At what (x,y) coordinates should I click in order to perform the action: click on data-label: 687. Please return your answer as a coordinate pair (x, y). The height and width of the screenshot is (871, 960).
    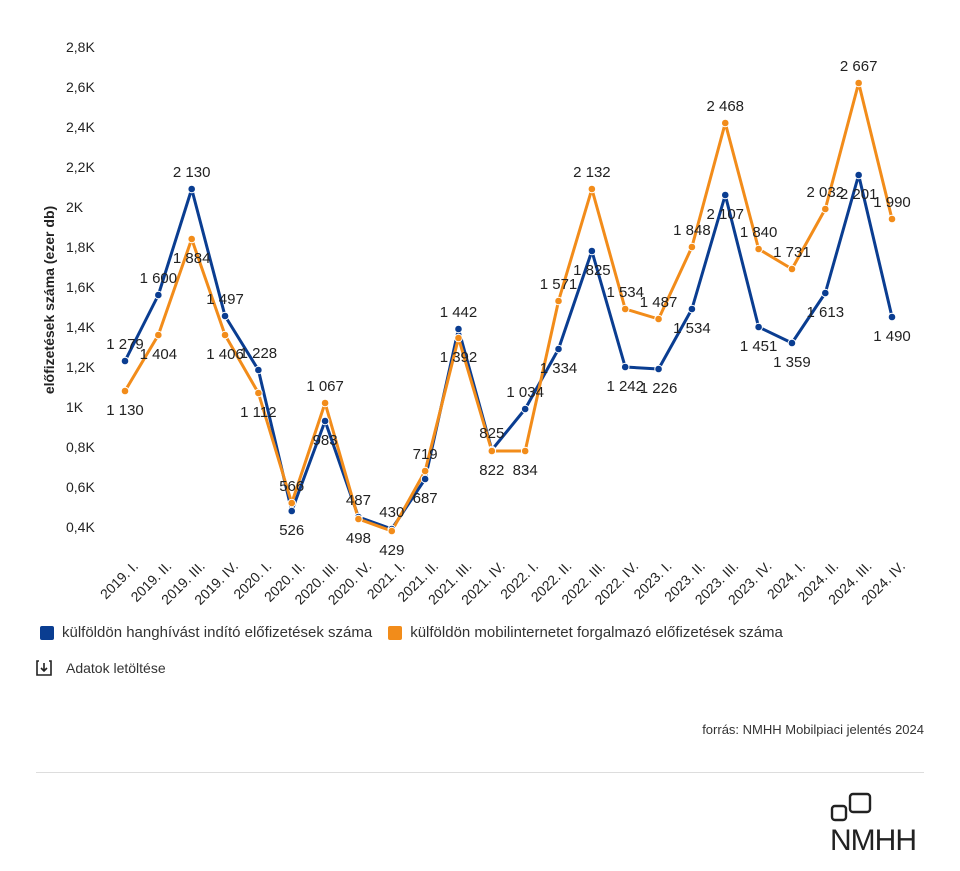
    Looking at the image, I should click on (425, 498).